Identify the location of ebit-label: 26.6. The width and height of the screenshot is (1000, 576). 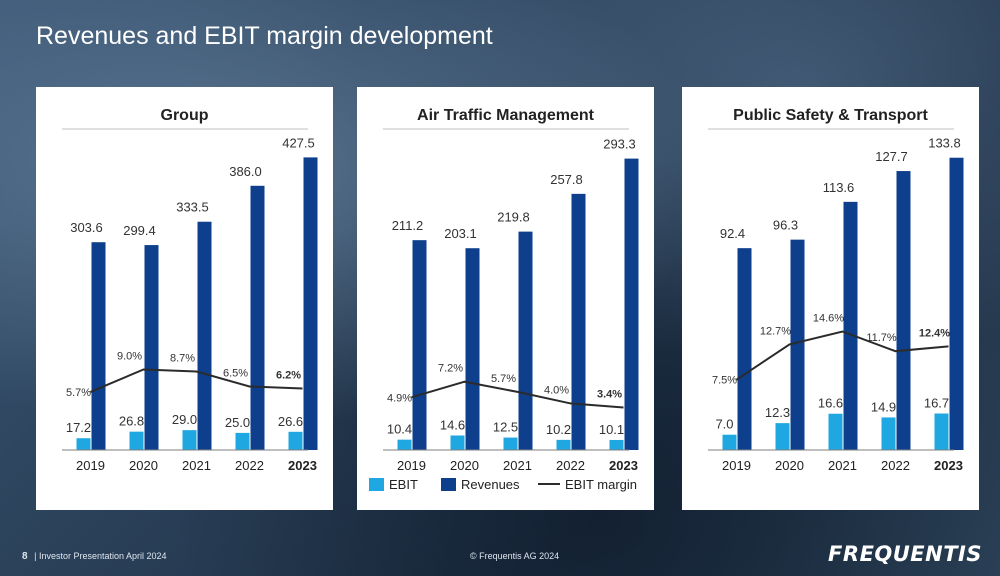
(290, 421).